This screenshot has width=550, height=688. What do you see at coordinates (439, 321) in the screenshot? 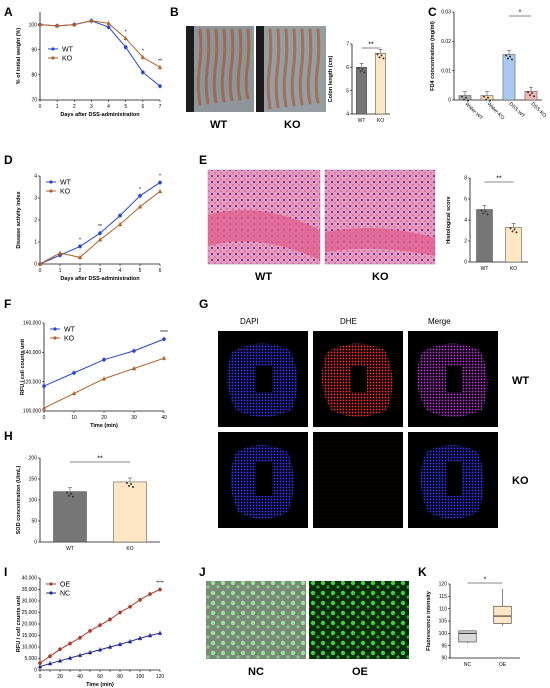
I see `channel-label-merge: Merge` at bounding box center [439, 321].